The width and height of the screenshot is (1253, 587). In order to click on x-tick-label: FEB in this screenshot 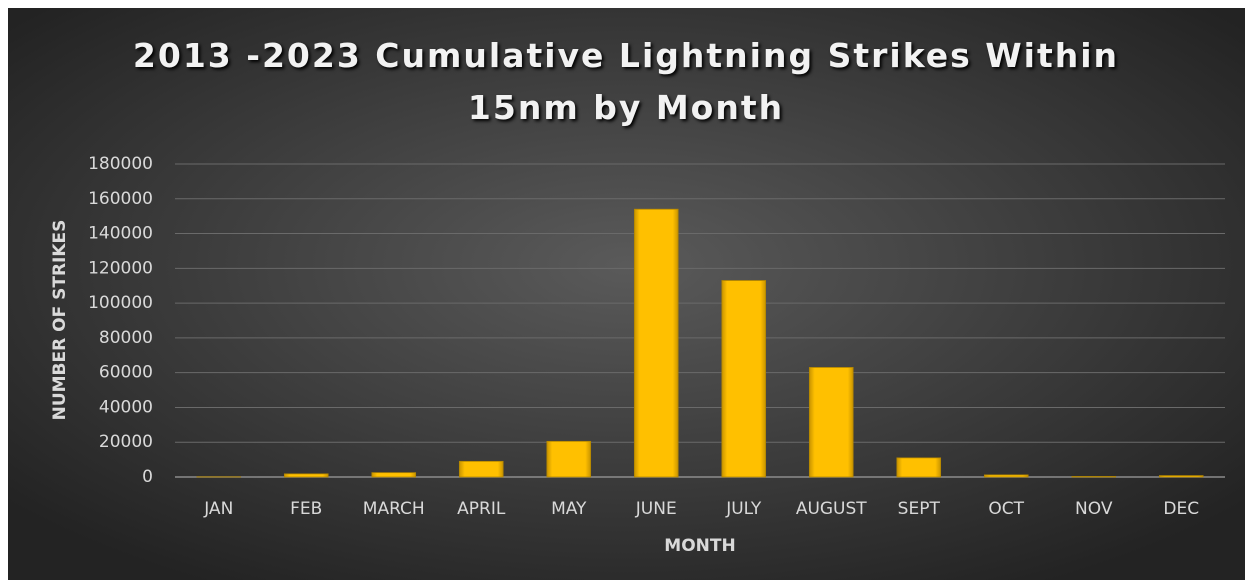, I will do `click(306, 509)`.